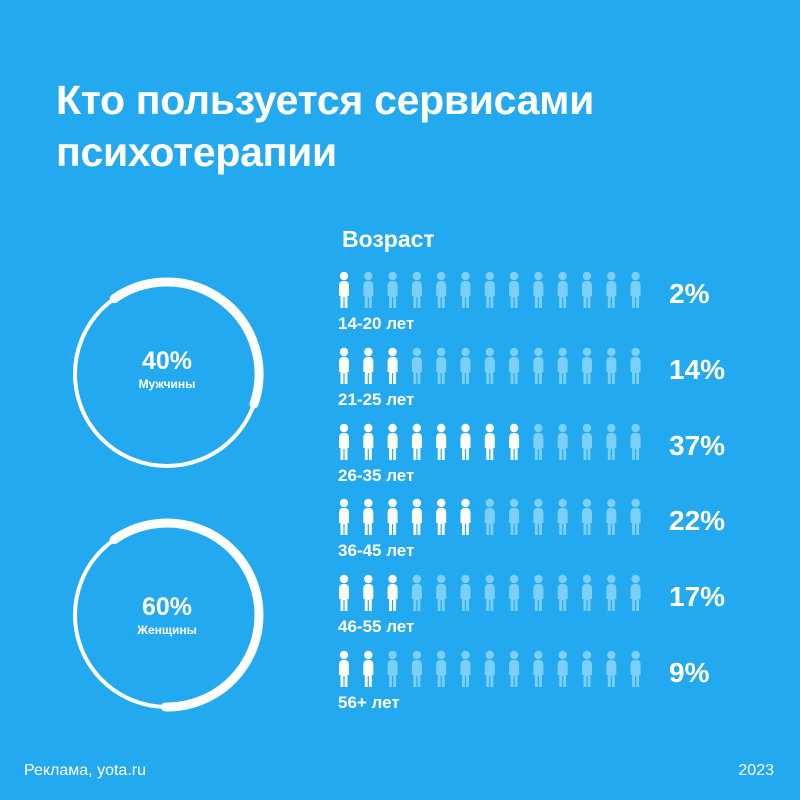  What do you see at coordinates (697, 596) in the screenshot?
I see `age-value-label: 17%` at bounding box center [697, 596].